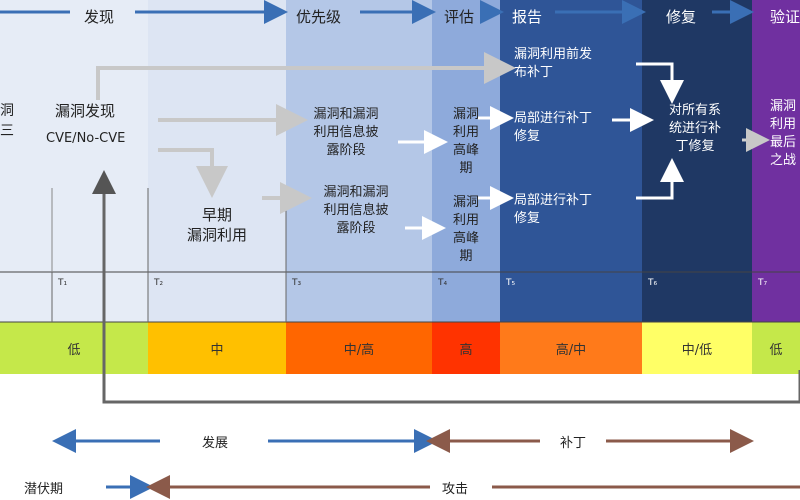  What do you see at coordinates (697, 348) in the screenshot?
I see `level-cell-6: 中/低` at bounding box center [697, 348].